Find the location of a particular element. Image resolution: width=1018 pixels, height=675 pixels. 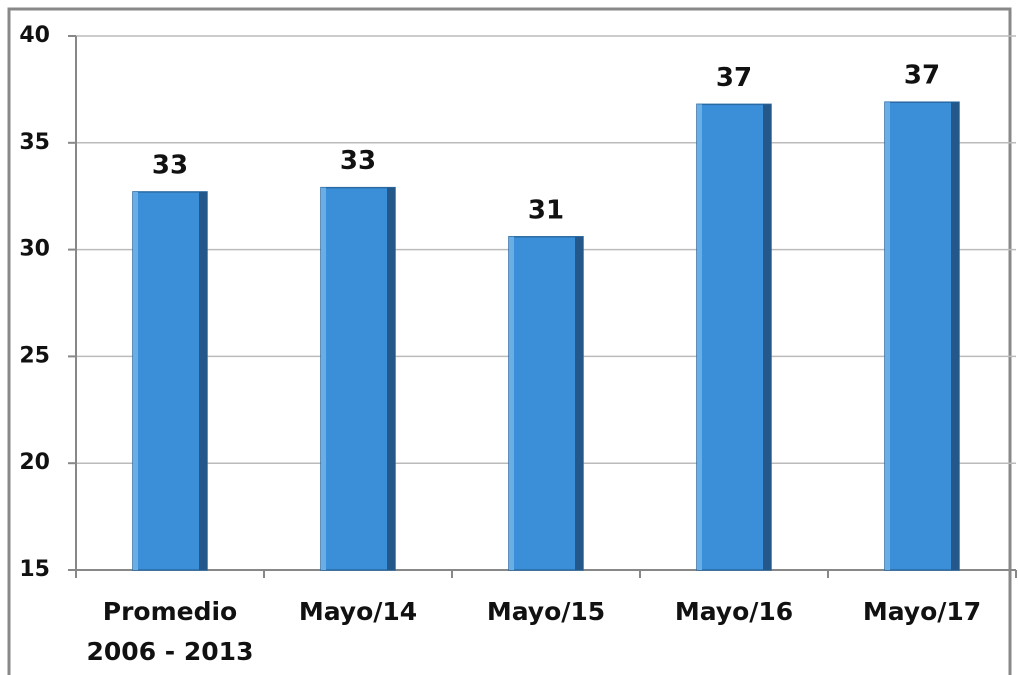

x-tick-label: Mayo/17 is located at coordinates (922, 611).